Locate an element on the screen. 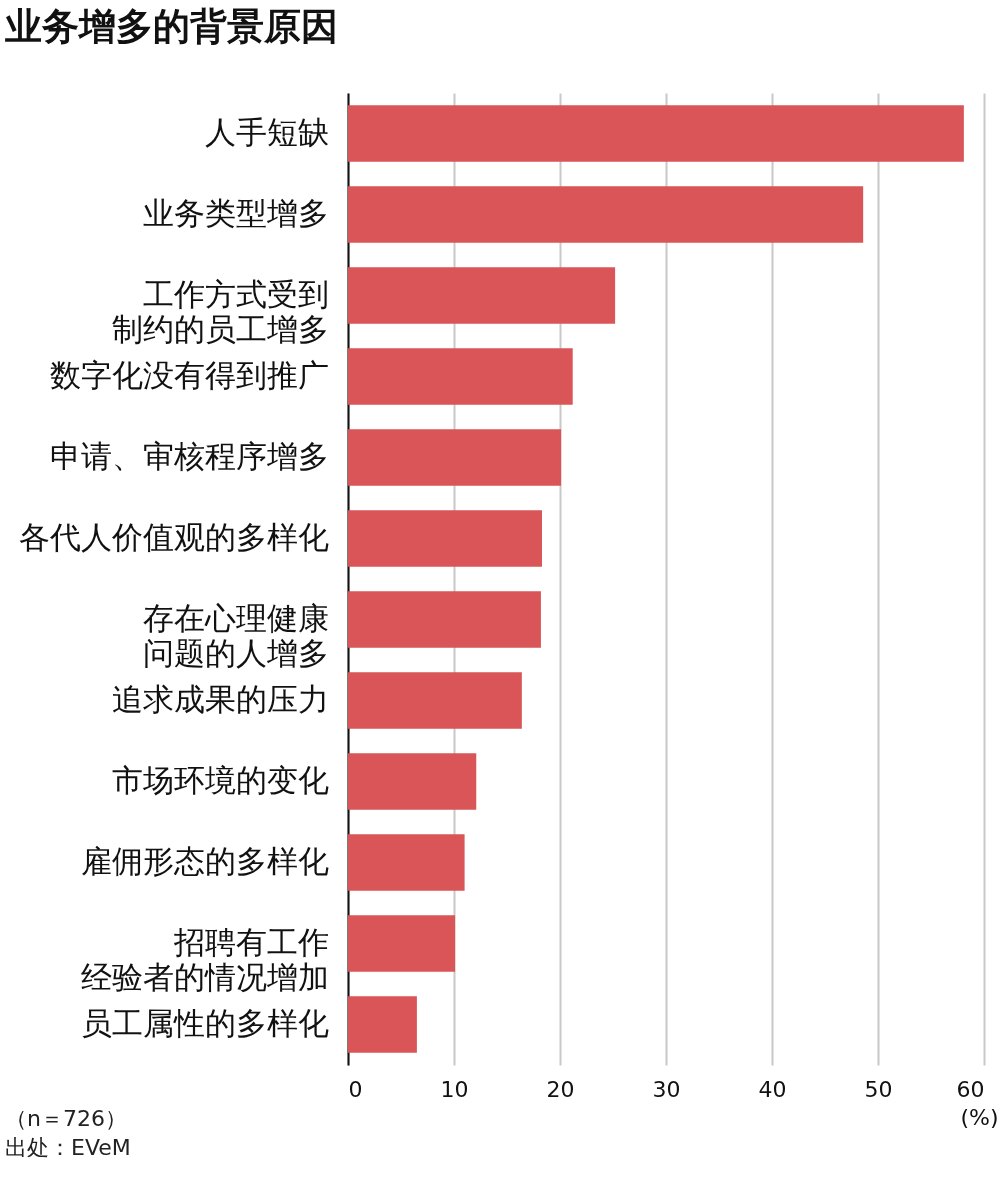 Image resolution: width=1000 pixels, height=1196 pixels. y-tick-label: 各代人价值观的多样化 is located at coordinates (173, 536).